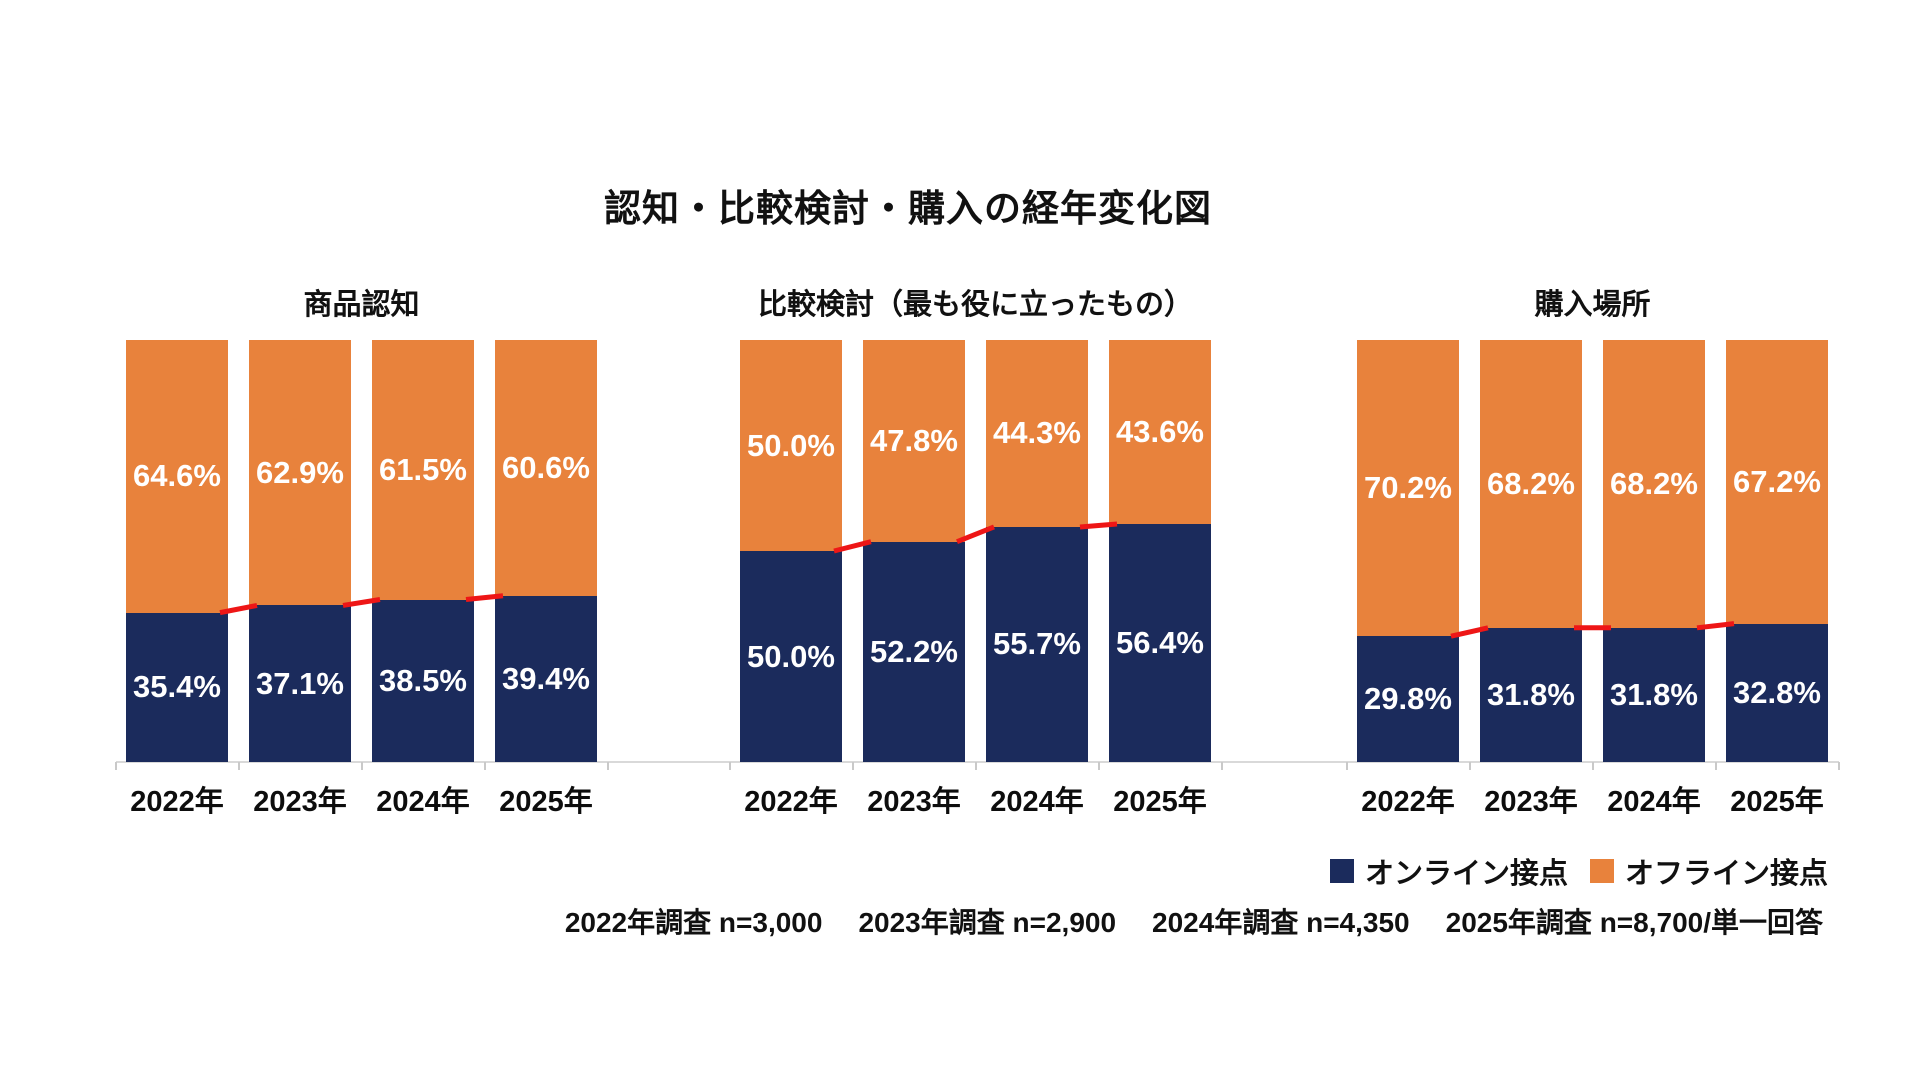 This screenshot has height=1080, width=1920. I want to click on footnote-2024: 2024年調査 n=4,350, so click(1281, 922).